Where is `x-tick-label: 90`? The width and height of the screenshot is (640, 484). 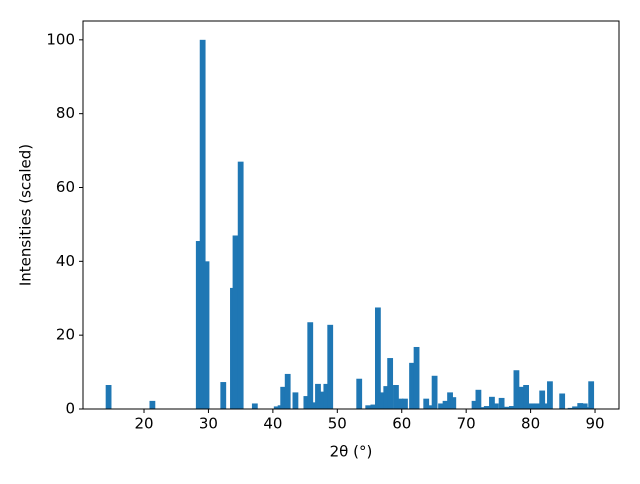 x-tick-label: 90 is located at coordinates (594, 424).